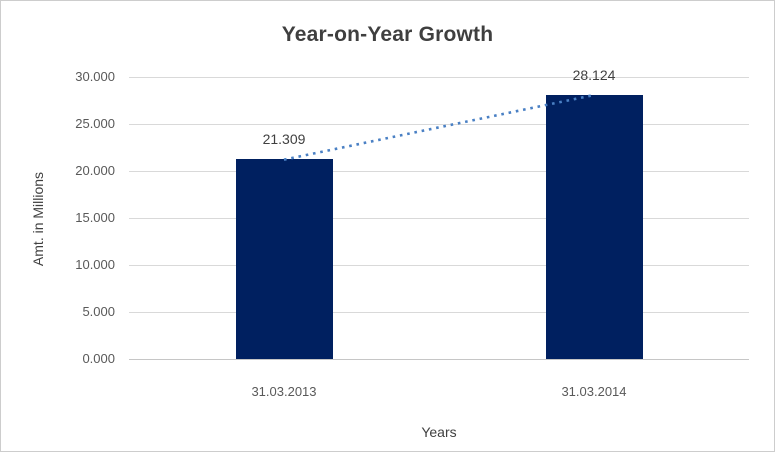 This screenshot has width=775, height=452. I want to click on chart-title: Year-on-Year Growth, so click(387, 34).